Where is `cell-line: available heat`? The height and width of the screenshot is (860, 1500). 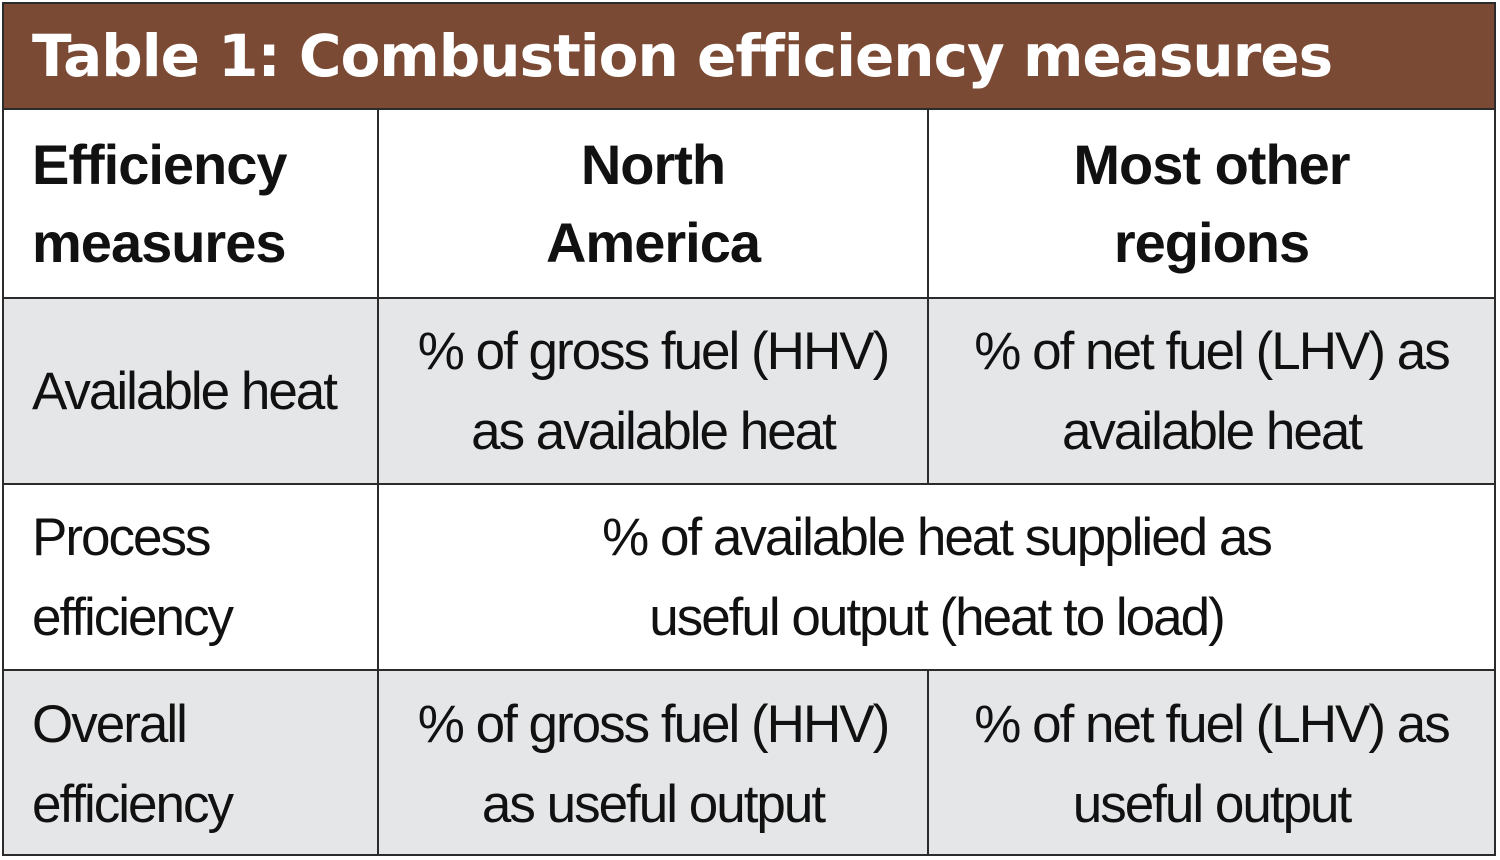
cell-line: available heat is located at coordinates (1212, 431).